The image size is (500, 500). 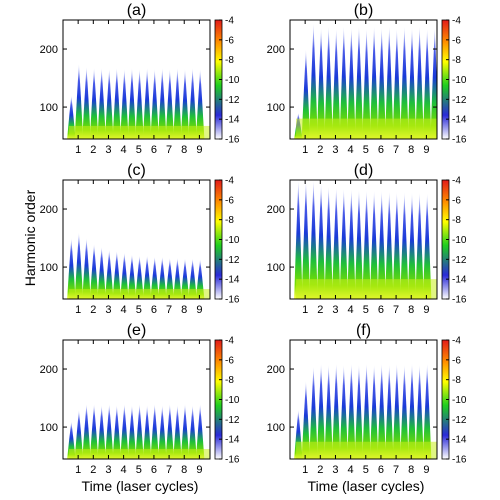 What do you see at coordinates (137, 330) in the screenshot?
I see `panel-label: (e)` at bounding box center [137, 330].